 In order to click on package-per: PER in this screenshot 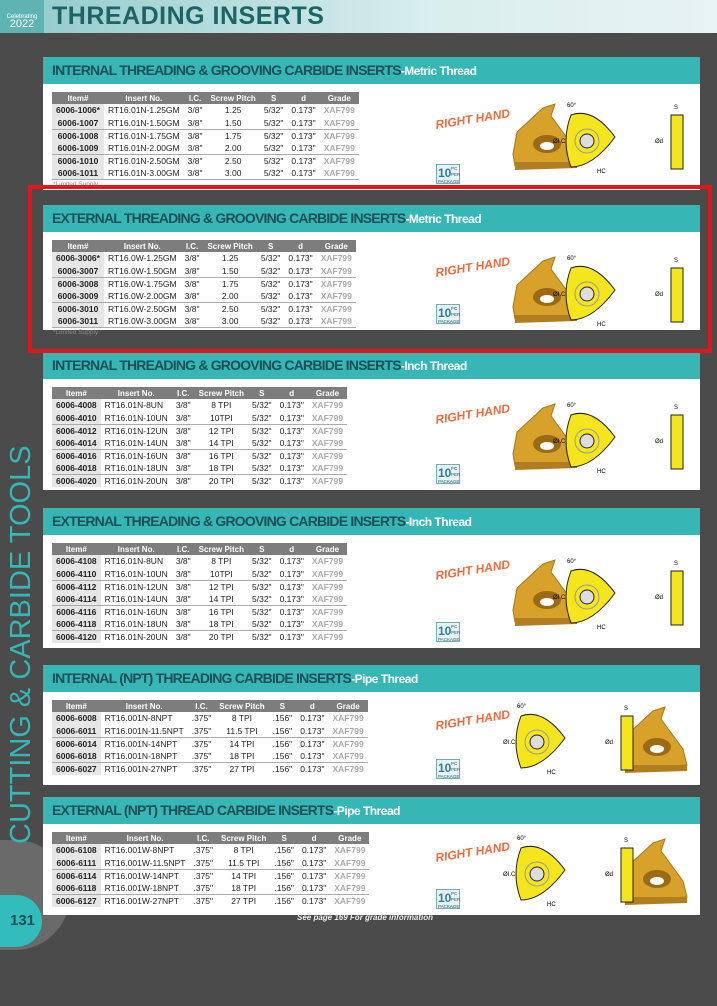, I will do `click(456, 314)`.